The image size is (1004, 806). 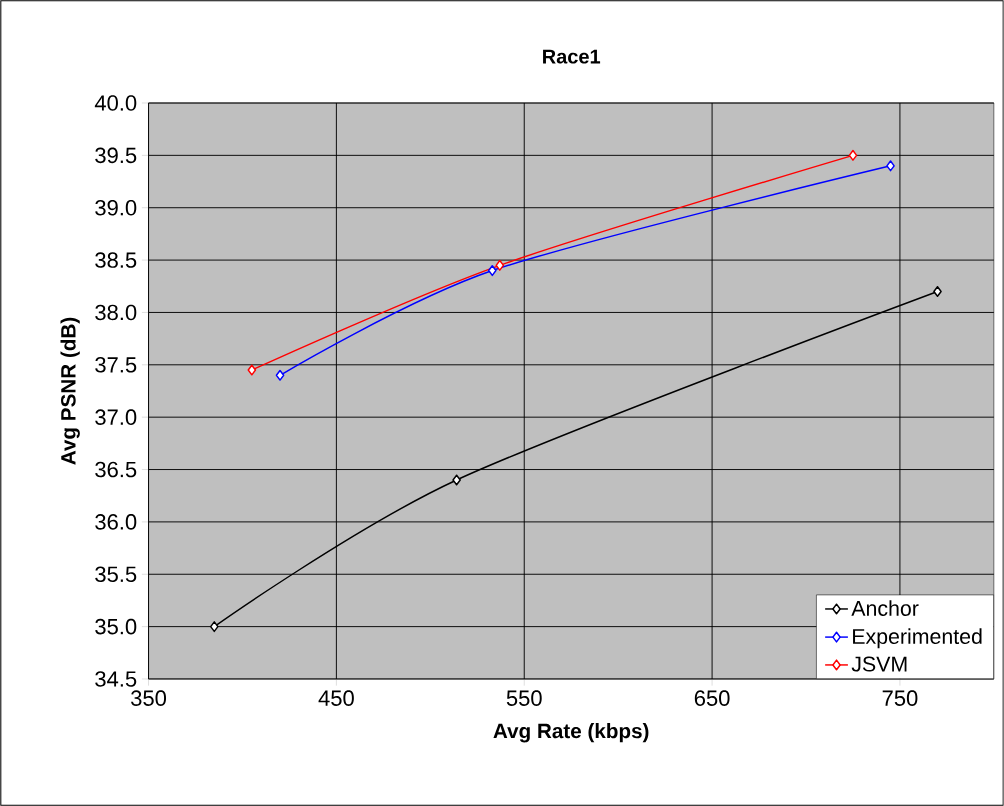 What do you see at coordinates (900, 698) in the screenshot?
I see `x-tick-label: 750` at bounding box center [900, 698].